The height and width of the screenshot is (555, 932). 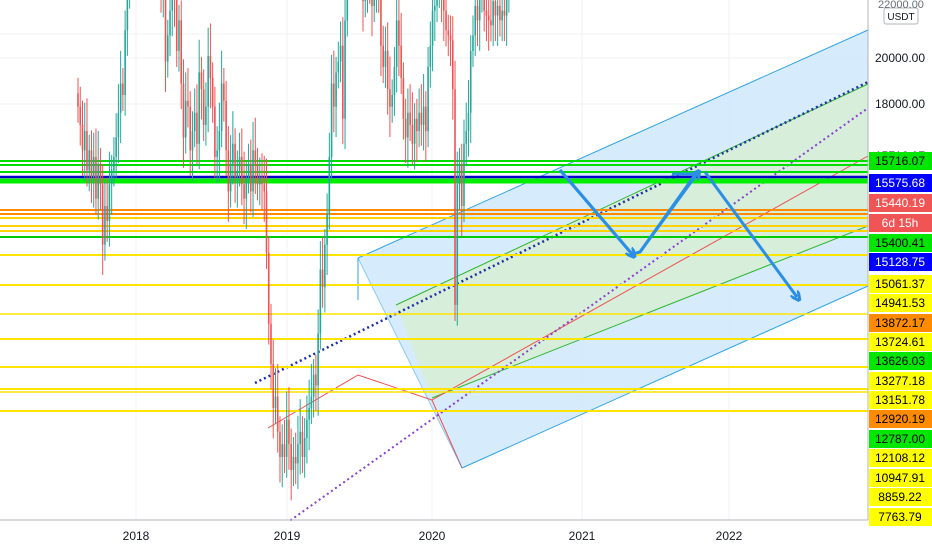 I want to click on x-tick-label: 2020, so click(x=432, y=536).